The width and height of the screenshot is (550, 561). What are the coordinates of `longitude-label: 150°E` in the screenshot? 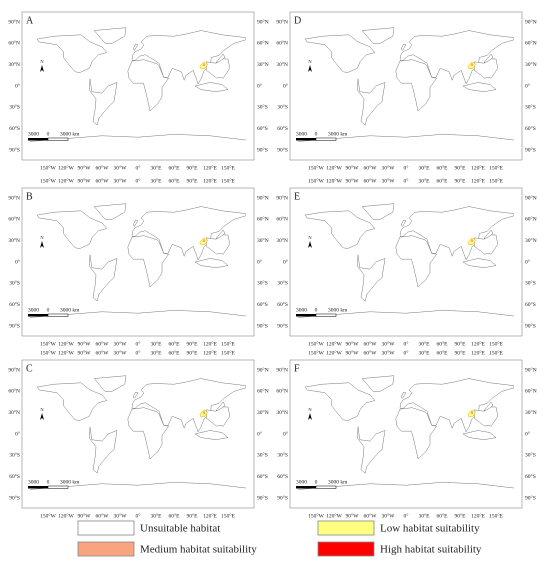 It's located at (496, 343).